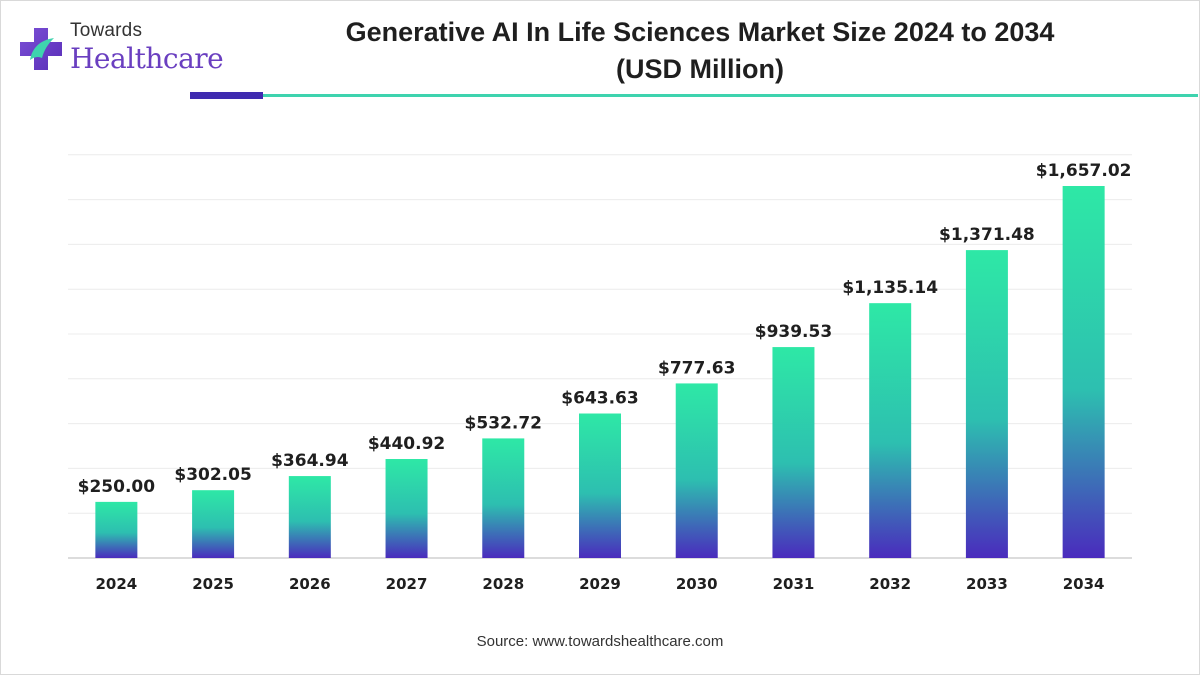  What do you see at coordinates (406, 444) in the screenshot?
I see `value-label-2027: $440.92` at bounding box center [406, 444].